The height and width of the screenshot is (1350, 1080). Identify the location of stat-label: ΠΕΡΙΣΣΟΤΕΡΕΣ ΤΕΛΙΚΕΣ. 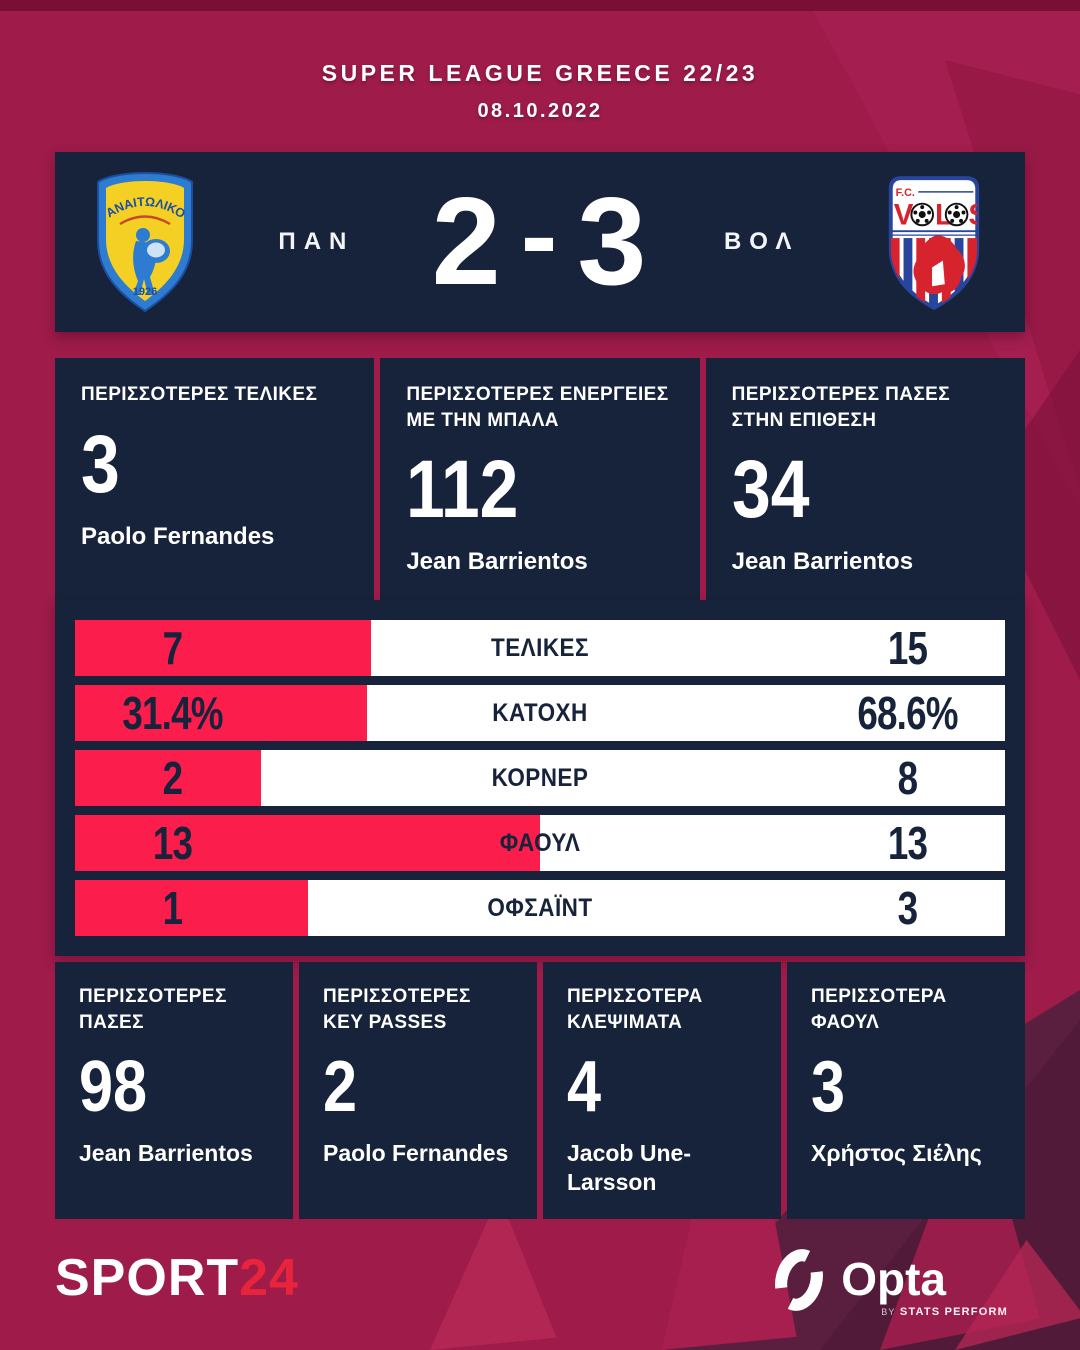
(199, 394).